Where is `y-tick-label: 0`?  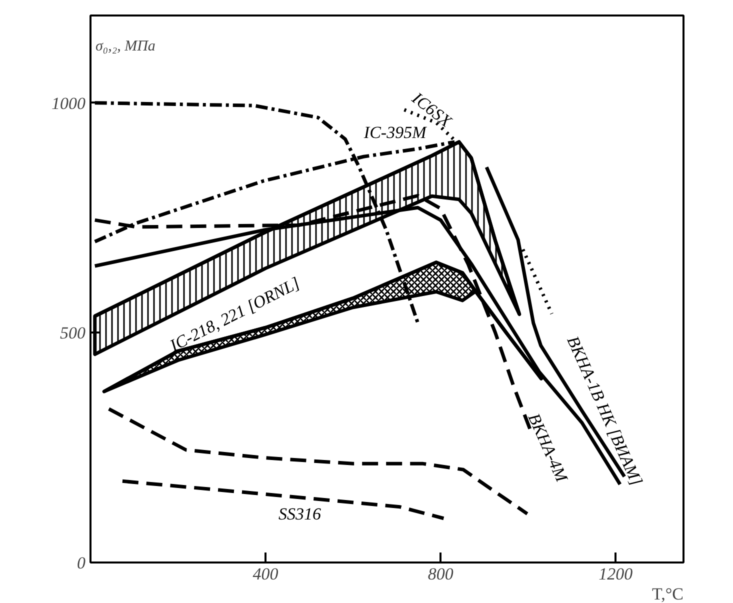
y-tick-label: 0 is located at coordinates (81, 563).